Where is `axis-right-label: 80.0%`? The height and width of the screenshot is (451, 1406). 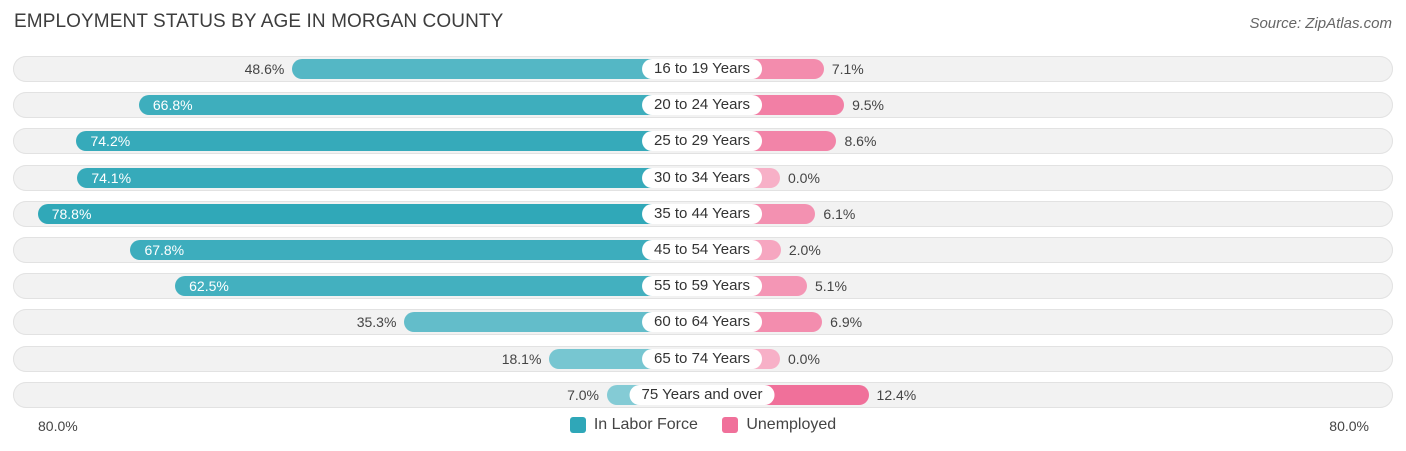
axis-right-label: 80.0% is located at coordinates (1349, 426).